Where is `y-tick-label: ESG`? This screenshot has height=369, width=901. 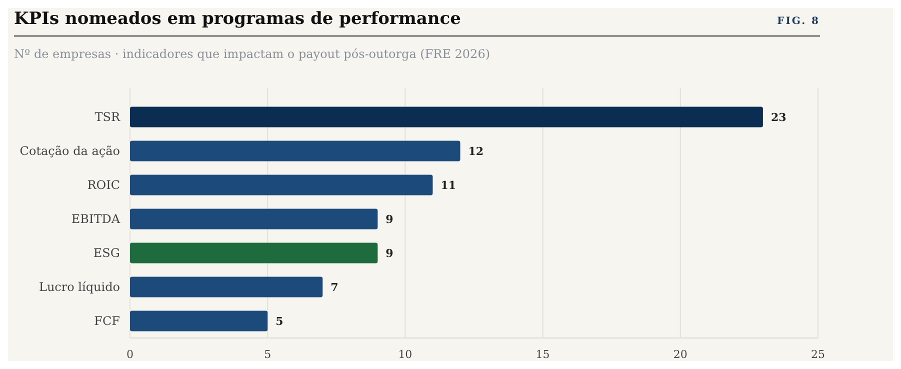 y-tick-label: ESG is located at coordinates (106, 253).